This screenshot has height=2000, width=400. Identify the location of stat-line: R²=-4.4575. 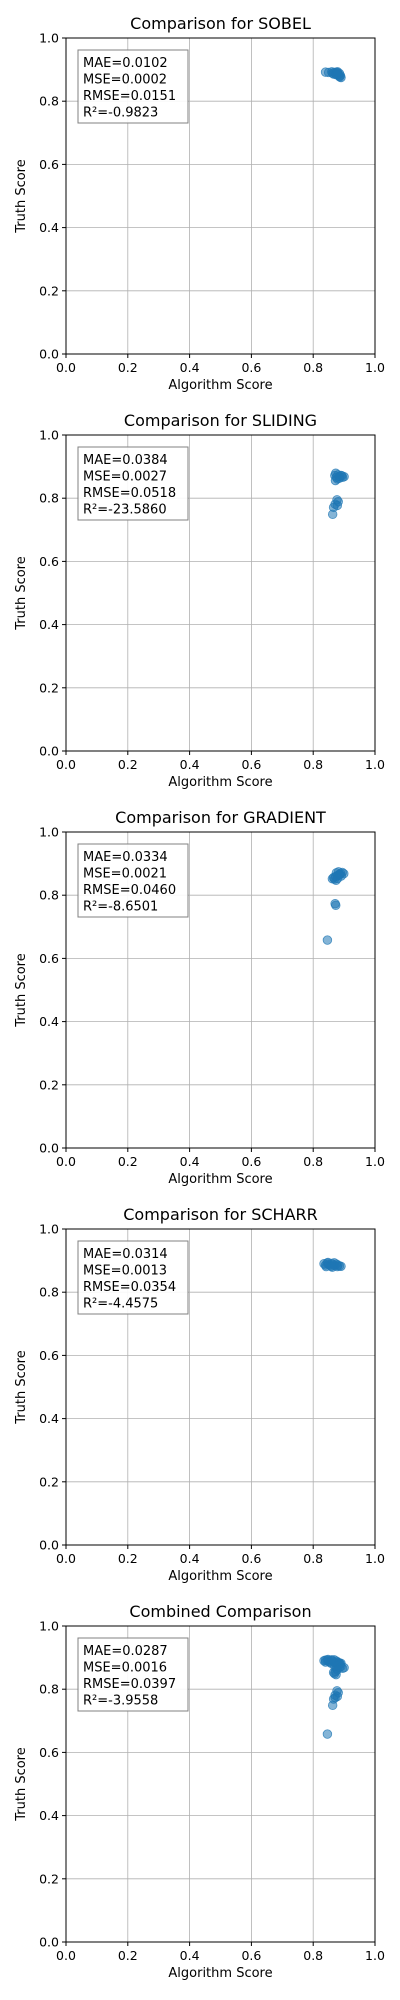
(120, 1304).